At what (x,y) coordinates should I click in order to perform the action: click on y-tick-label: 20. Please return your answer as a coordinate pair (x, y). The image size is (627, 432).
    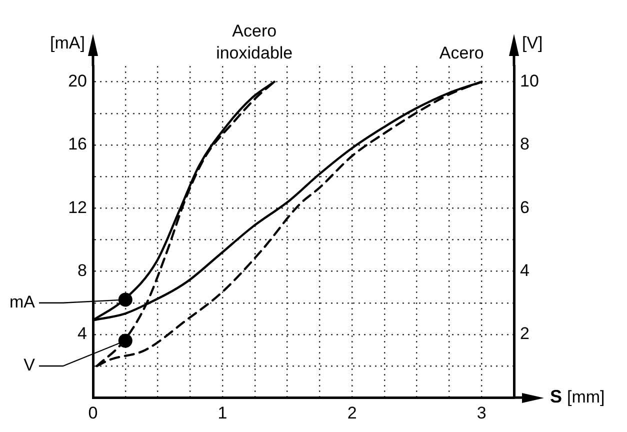
    Looking at the image, I should click on (77, 80).